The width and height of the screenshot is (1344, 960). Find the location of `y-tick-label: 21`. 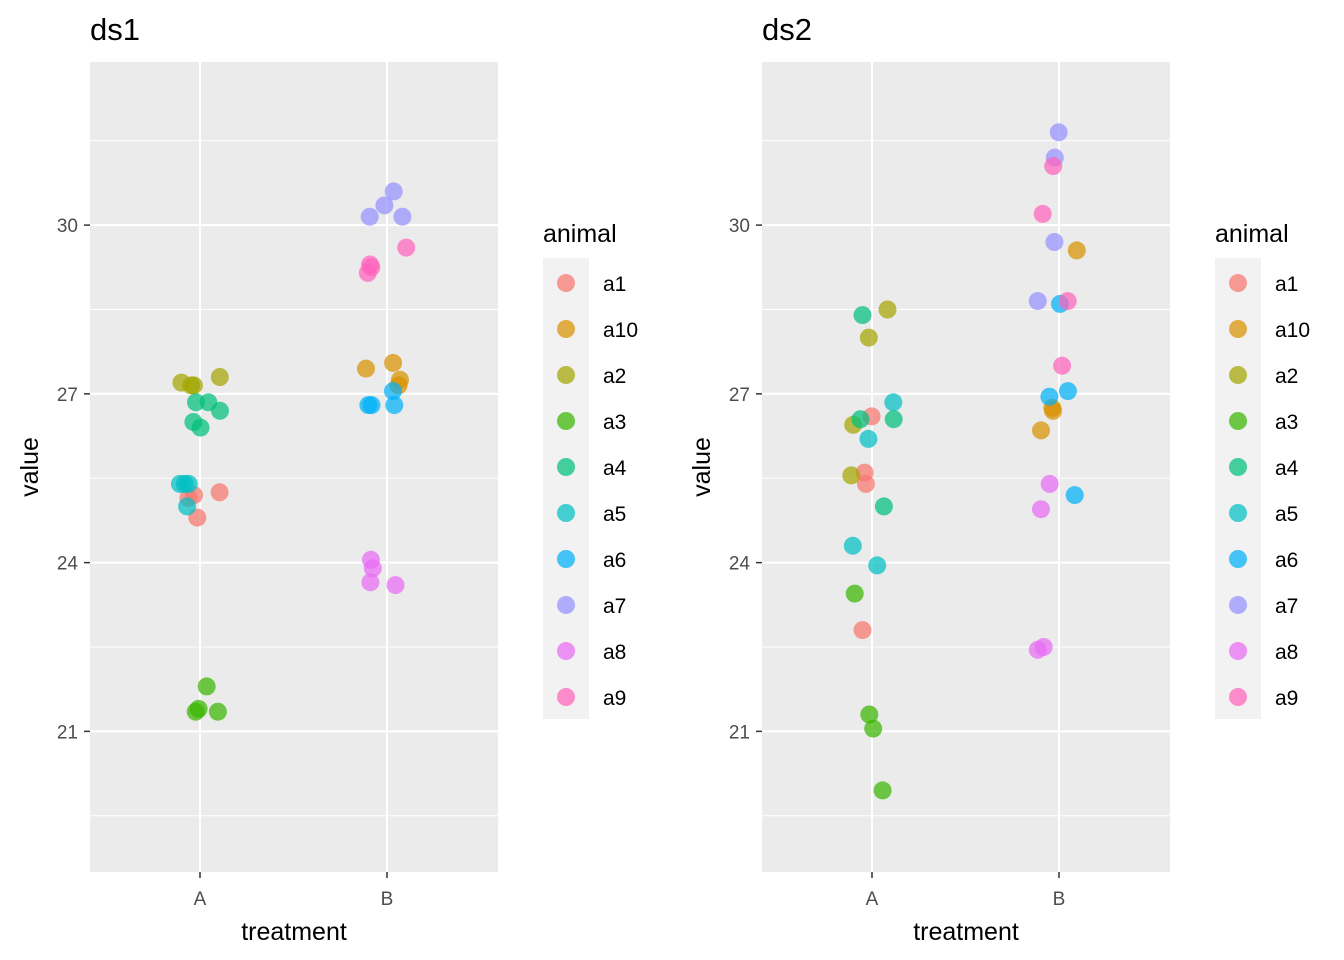

y-tick-label: 21 is located at coordinates (67, 732).